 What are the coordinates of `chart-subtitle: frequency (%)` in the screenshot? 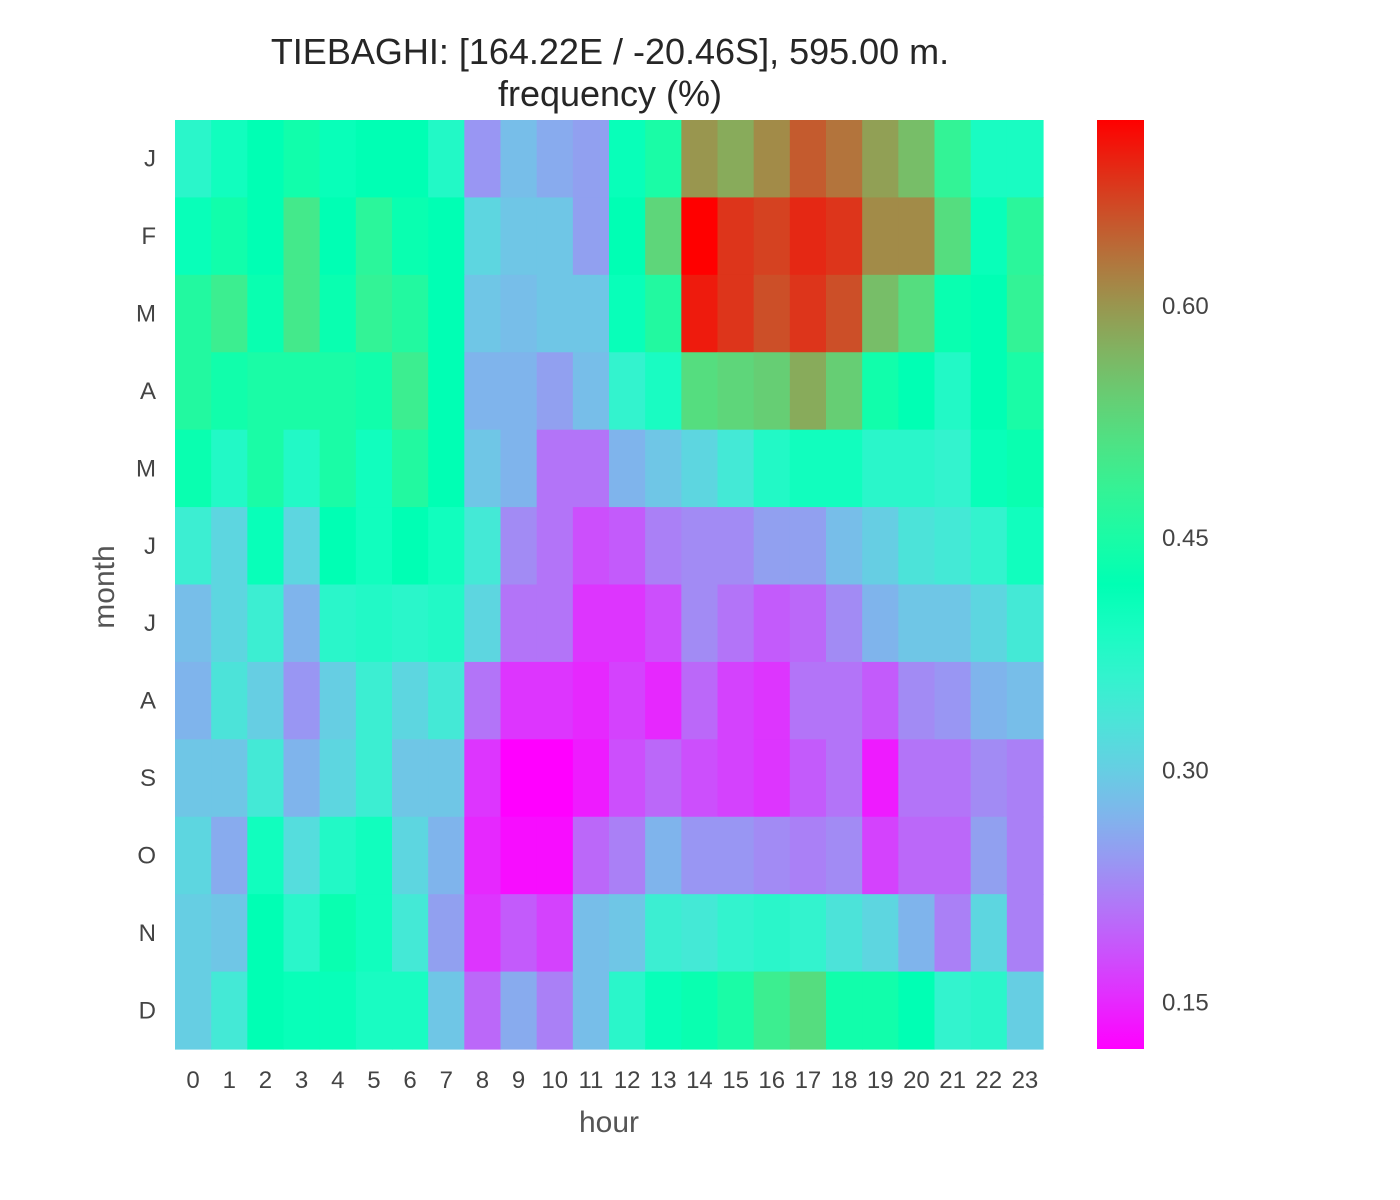 It's located at (610, 93).